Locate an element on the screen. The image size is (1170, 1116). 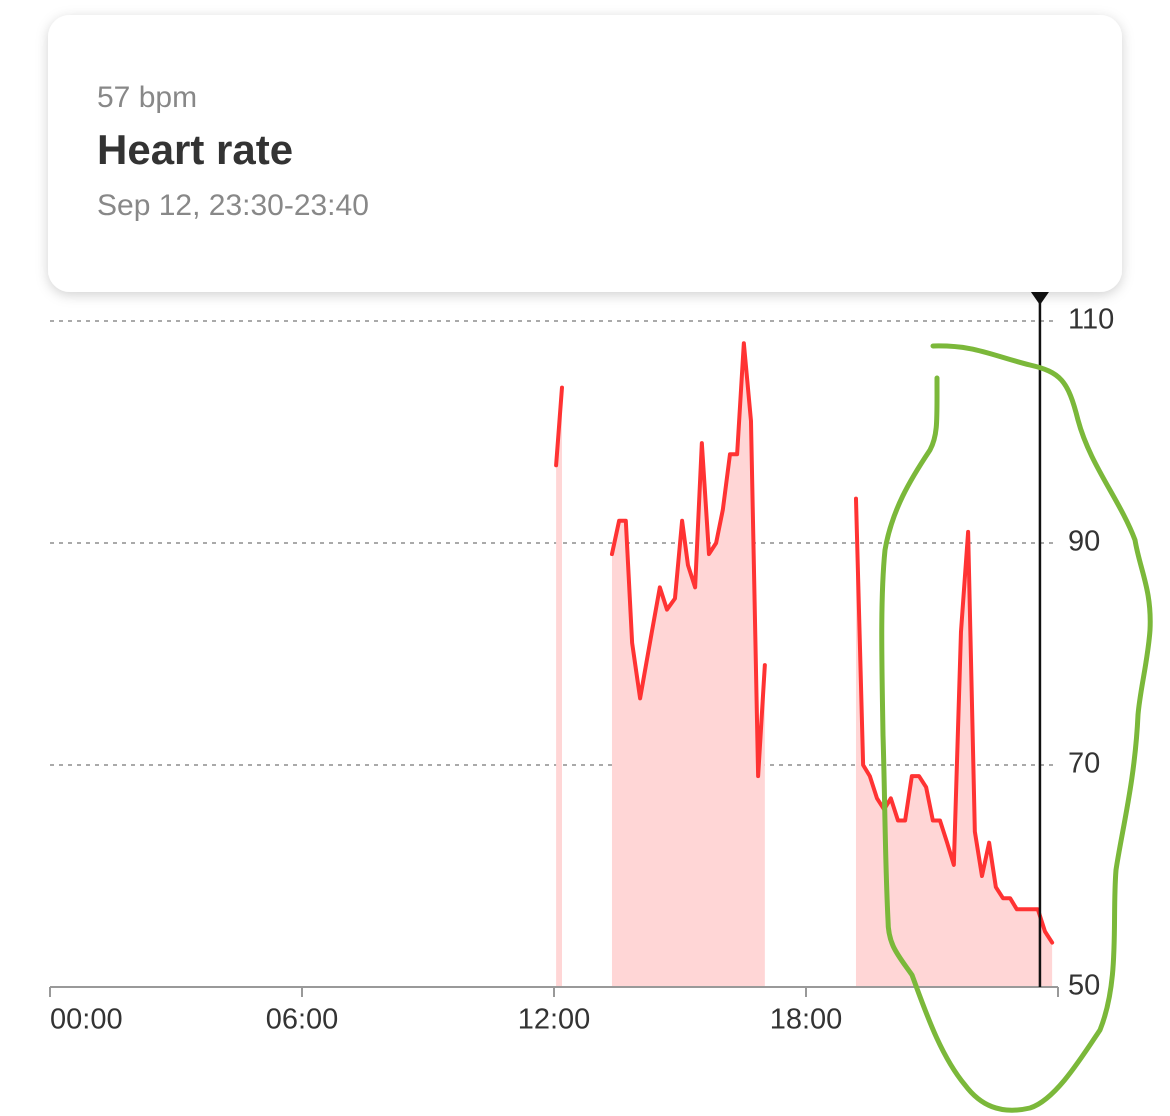
x-tick-label: 18:00 is located at coordinates (806, 1020).